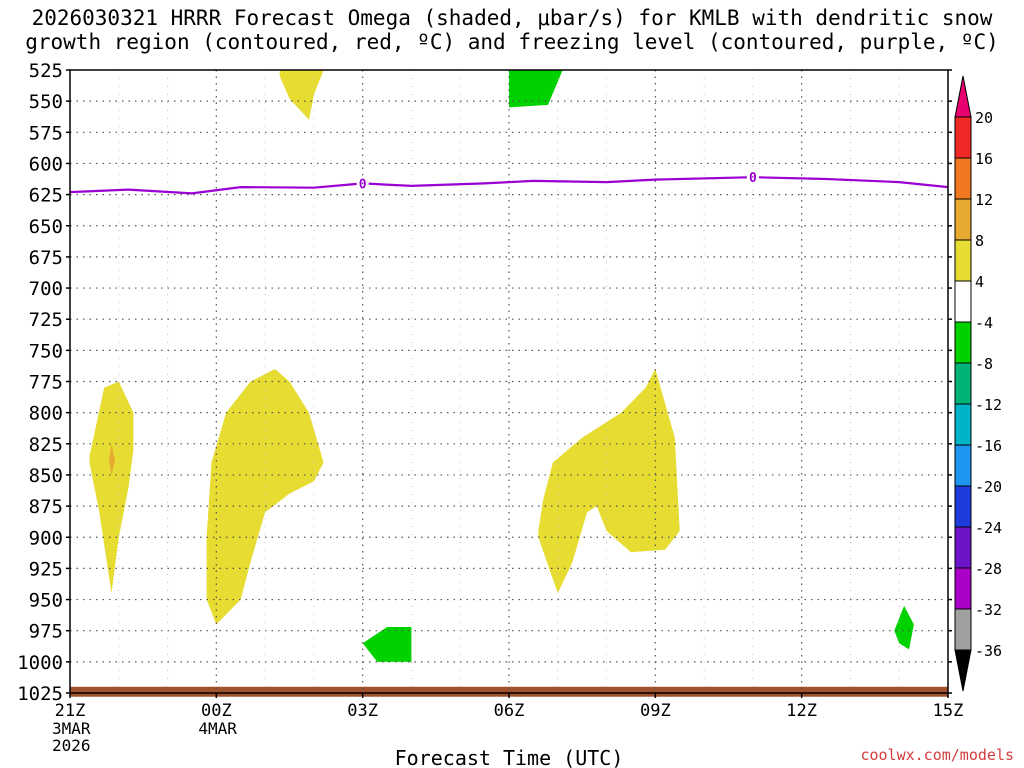  I want to click on y-tick-label: 775, so click(46, 383).